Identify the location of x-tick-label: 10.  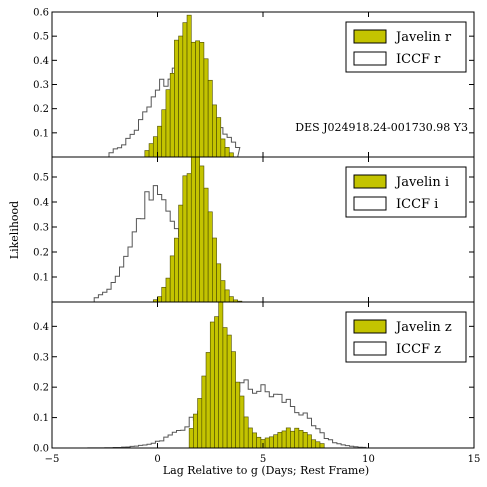
(368, 459).